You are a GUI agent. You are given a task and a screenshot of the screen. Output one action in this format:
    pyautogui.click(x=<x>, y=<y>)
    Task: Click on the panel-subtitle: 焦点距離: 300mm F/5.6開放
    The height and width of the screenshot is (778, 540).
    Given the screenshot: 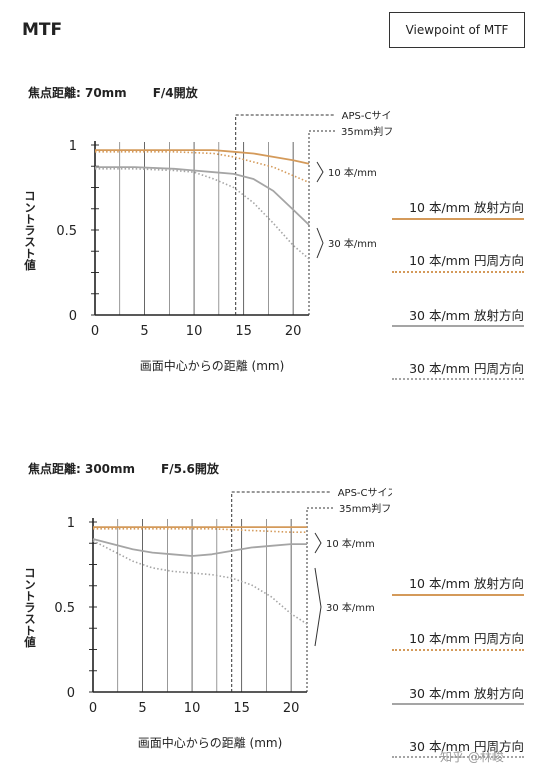 What is the action you would take?
    pyautogui.click(x=123, y=468)
    